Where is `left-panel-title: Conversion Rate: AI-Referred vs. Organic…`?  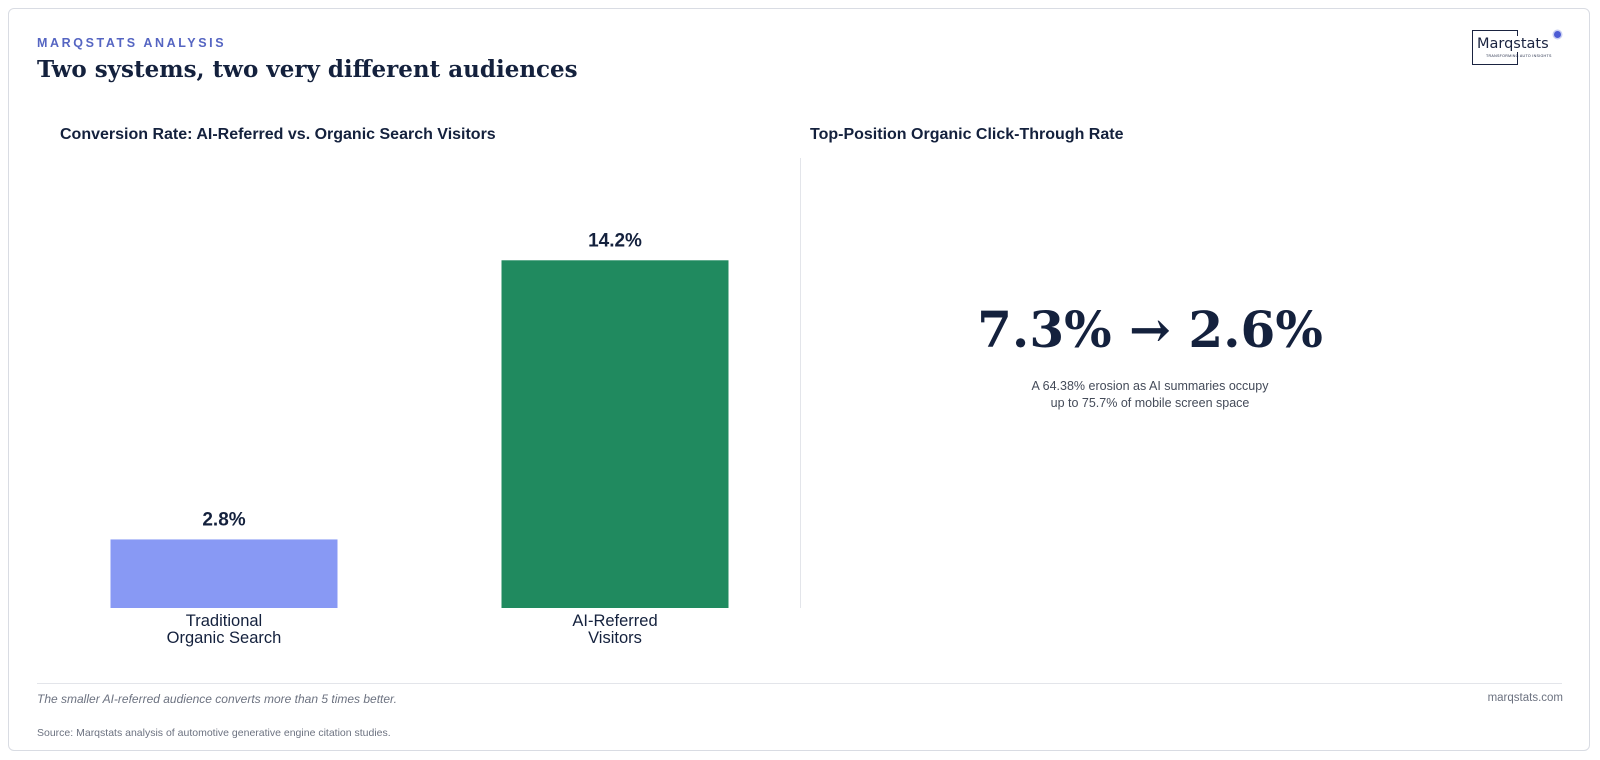
left-panel-title: Conversion Rate: AI-Referred vs. Organic… is located at coordinates (278, 134).